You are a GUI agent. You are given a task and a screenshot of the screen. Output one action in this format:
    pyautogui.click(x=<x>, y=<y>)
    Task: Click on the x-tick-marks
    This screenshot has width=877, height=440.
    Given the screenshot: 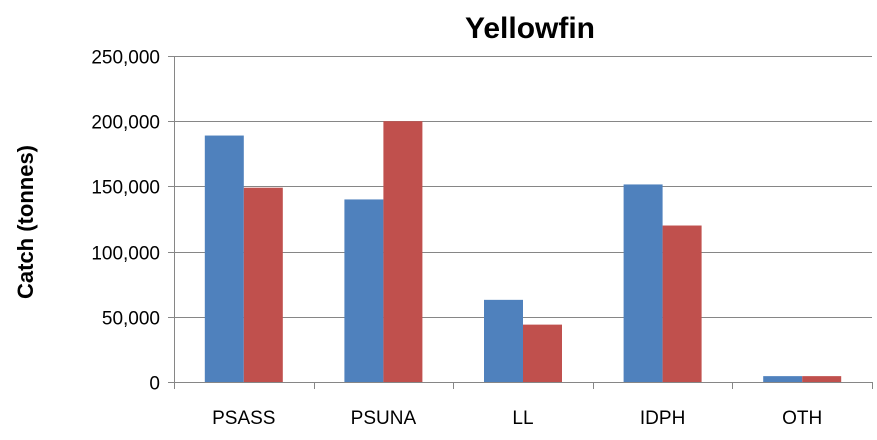 What is the action you would take?
    pyautogui.click(x=523, y=385)
    